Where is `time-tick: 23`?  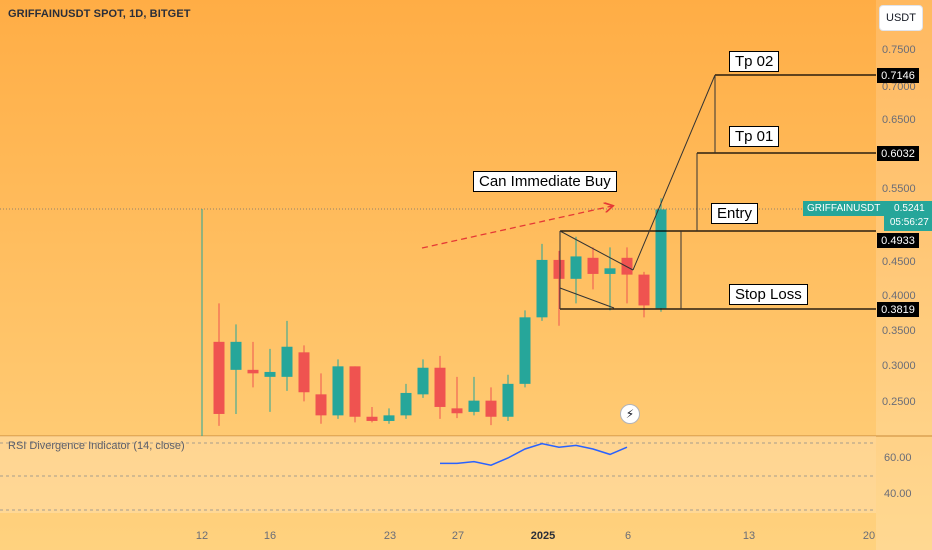 time-tick: 23 is located at coordinates (390, 536).